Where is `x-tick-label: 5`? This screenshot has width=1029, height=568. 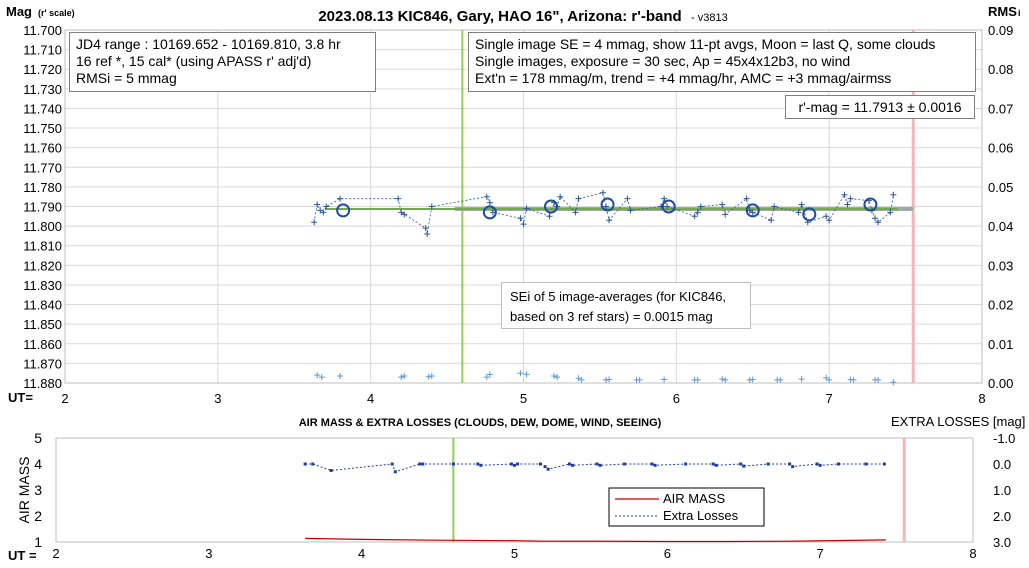
x-tick-label: 5 is located at coordinates (523, 398).